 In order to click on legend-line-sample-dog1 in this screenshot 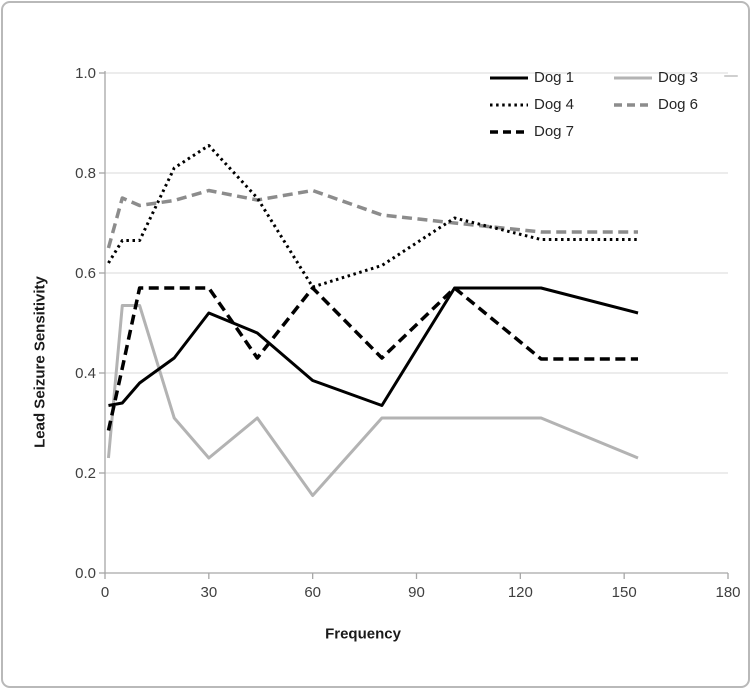, I will do `click(509, 77)`.